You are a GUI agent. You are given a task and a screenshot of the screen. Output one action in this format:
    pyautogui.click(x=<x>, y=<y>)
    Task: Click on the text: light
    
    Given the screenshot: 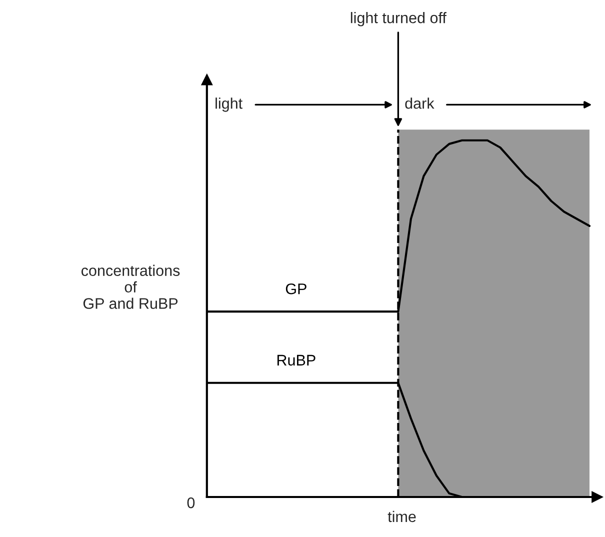 What is the action you would take?
    pyautogui.click(x=229, y=105)
    